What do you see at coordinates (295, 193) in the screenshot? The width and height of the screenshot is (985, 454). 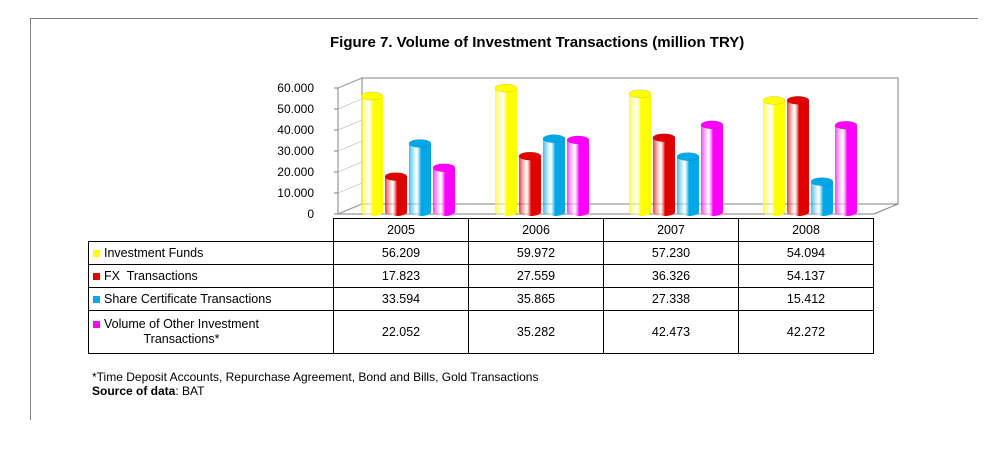 I see `y-tick-label: 10.000` at bounding box center [295, 193].